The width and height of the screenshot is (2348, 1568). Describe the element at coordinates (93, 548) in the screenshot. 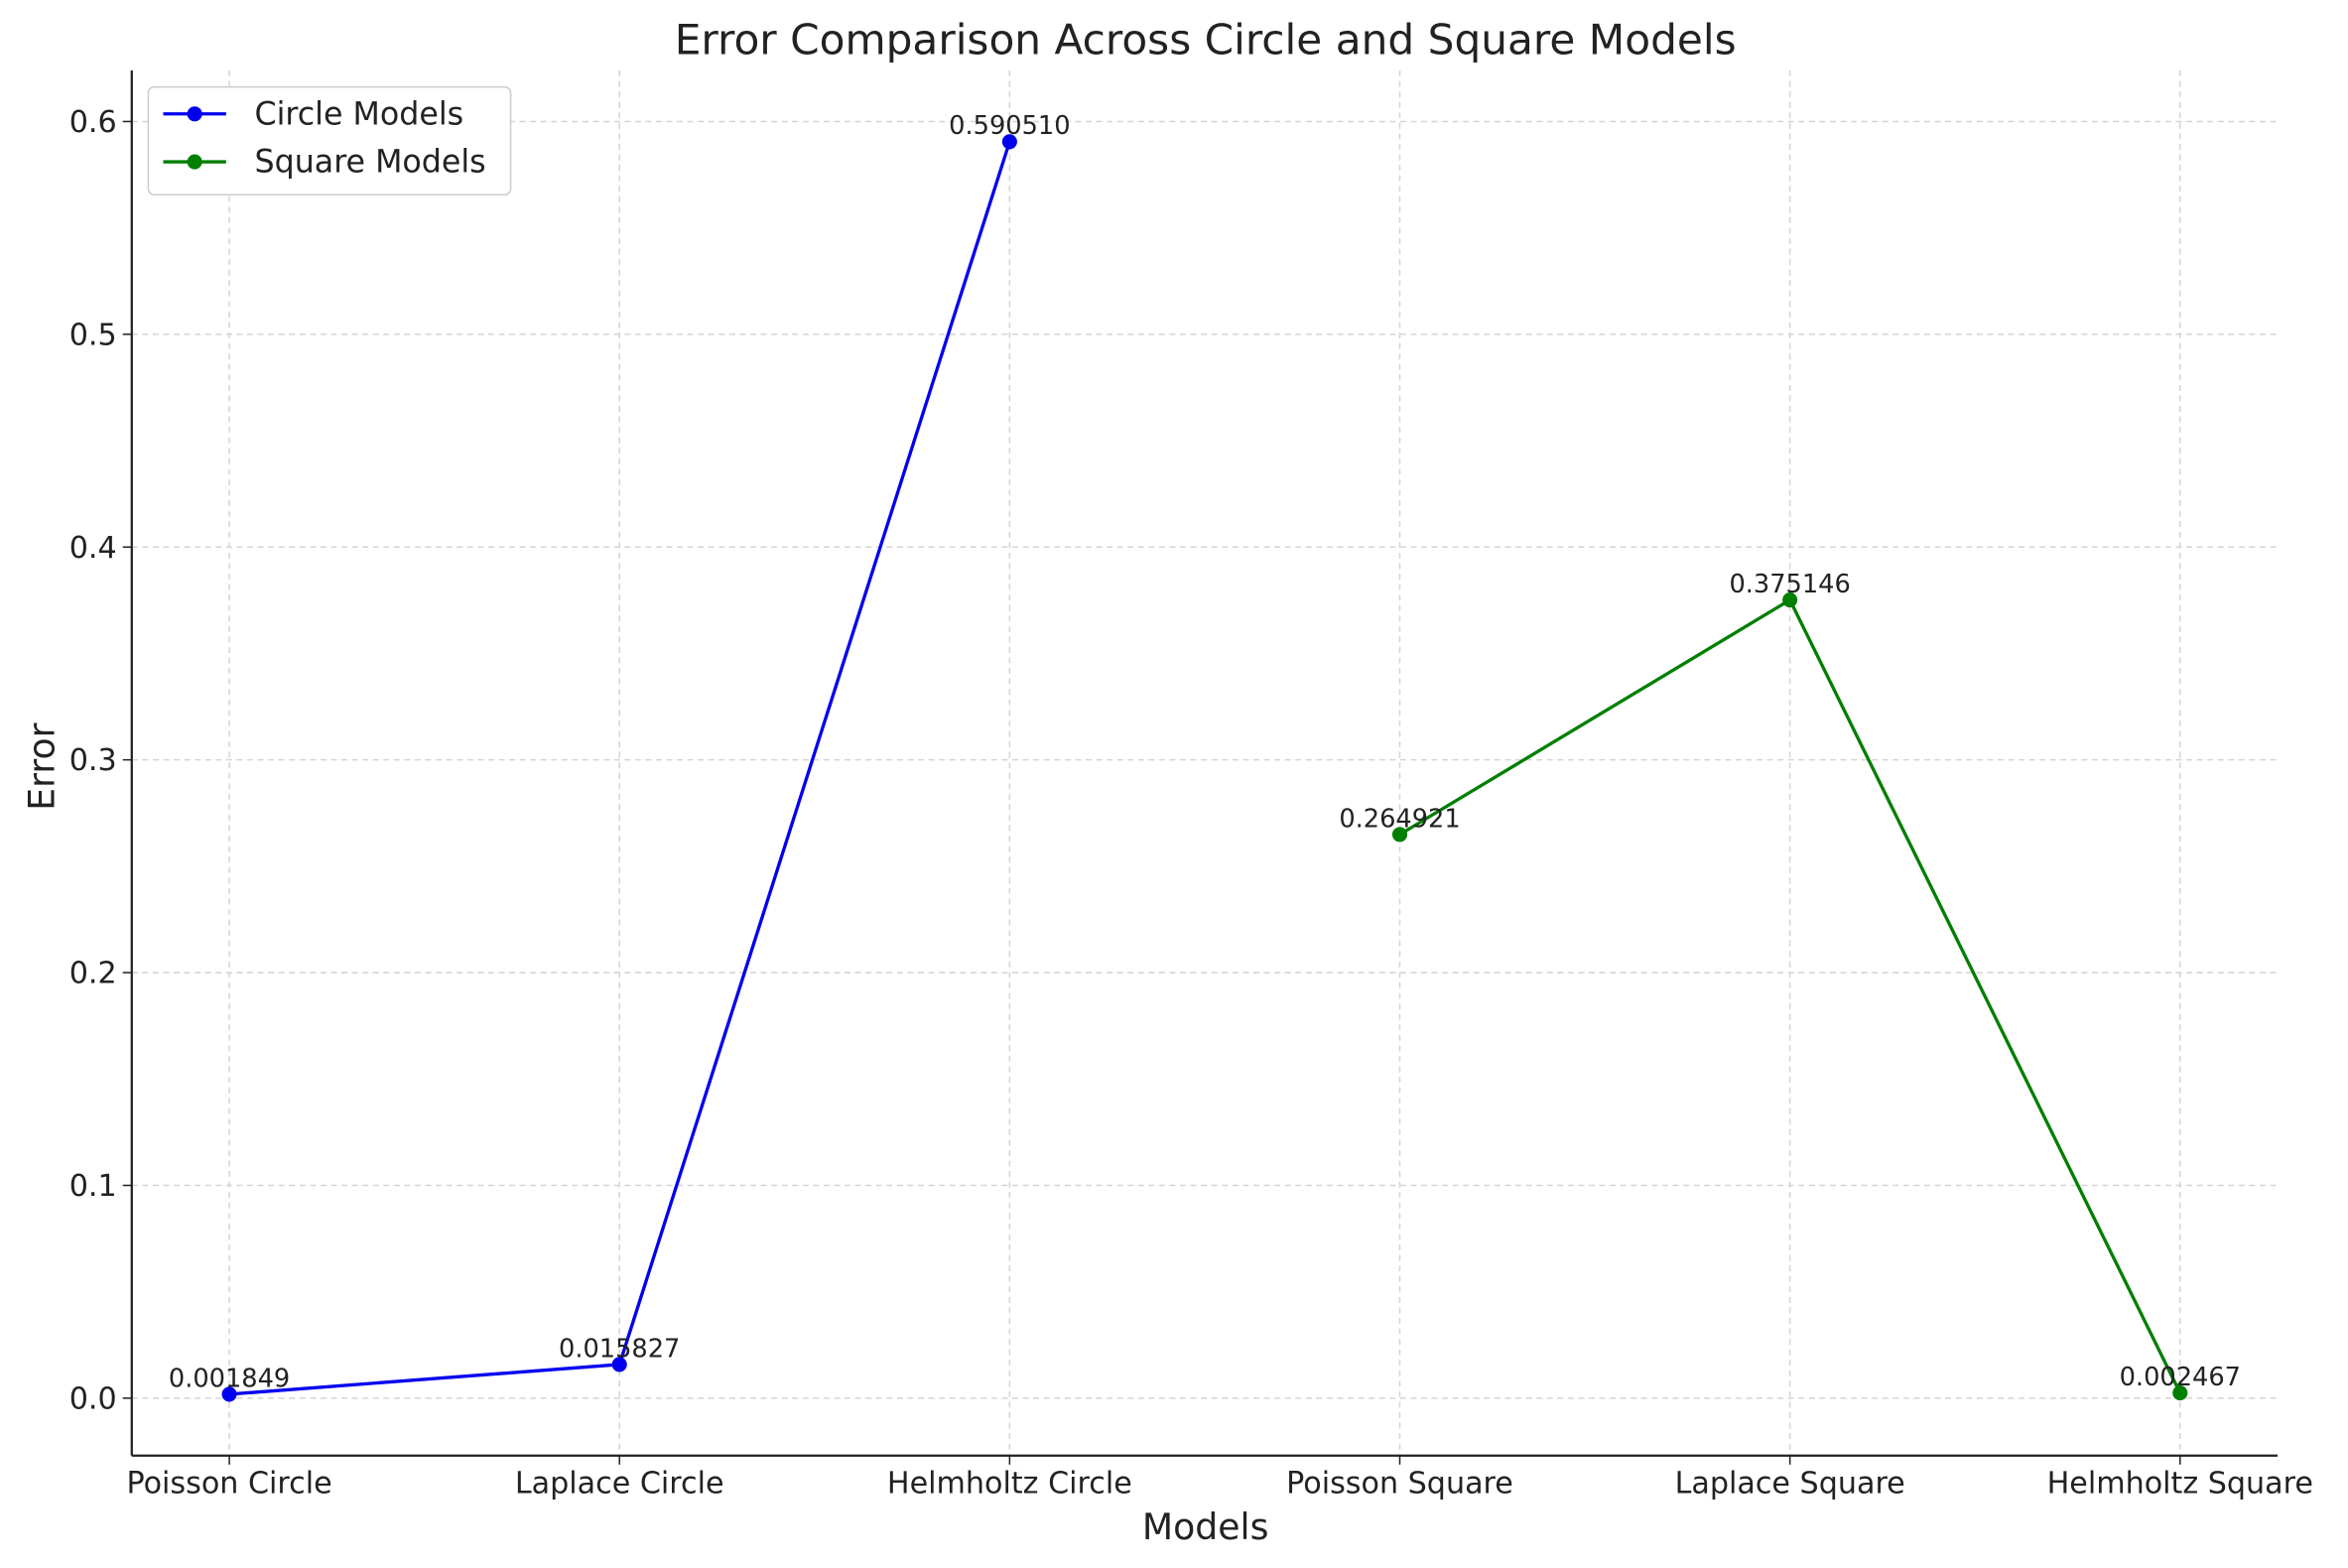

I see `y-tick-label: 0.4` at that location.